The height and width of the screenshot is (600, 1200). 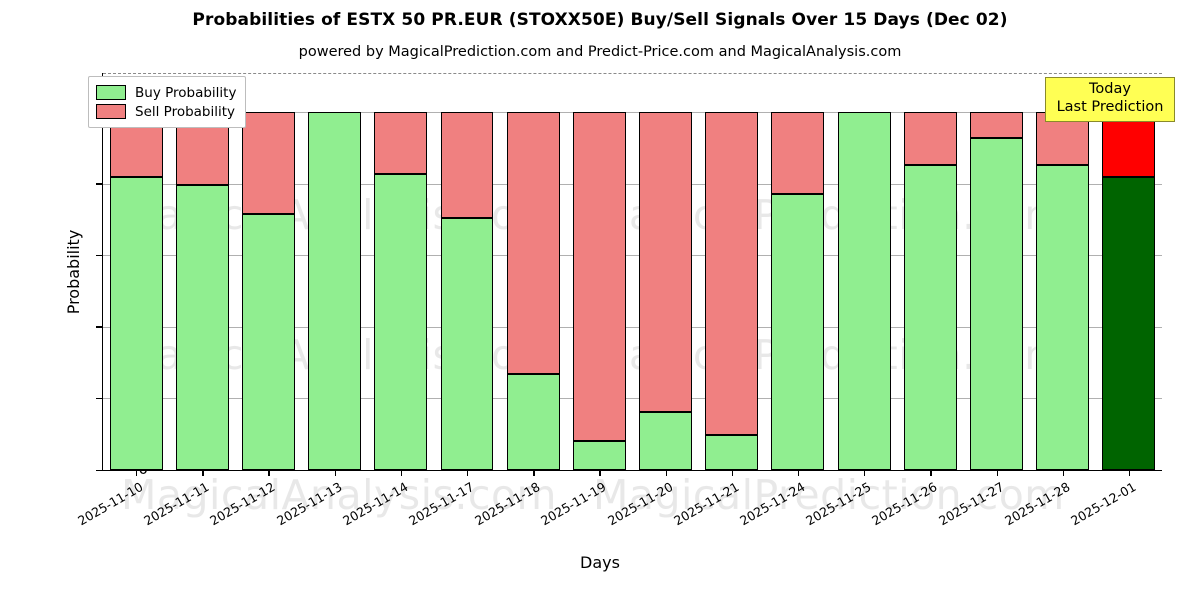 What do you see at coordinates (971, 504) in the screenshot?
I see `x-axis-tick-label: 2025-11-27` at bounding box center [971, 504].